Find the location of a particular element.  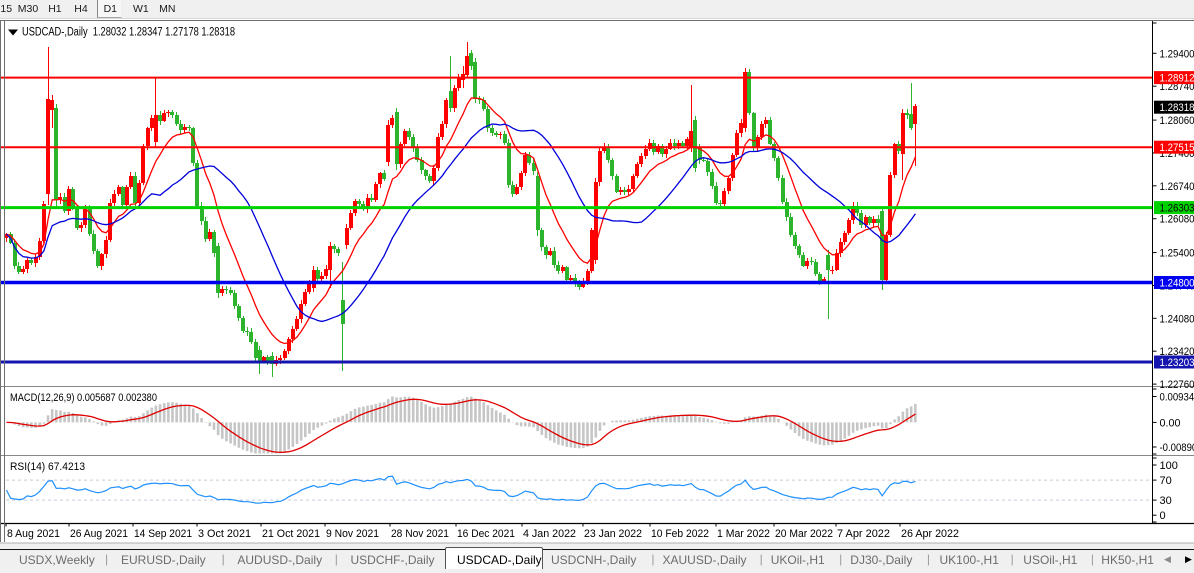

svg-text: 1.26080 is located at coordinates (1177, 220).